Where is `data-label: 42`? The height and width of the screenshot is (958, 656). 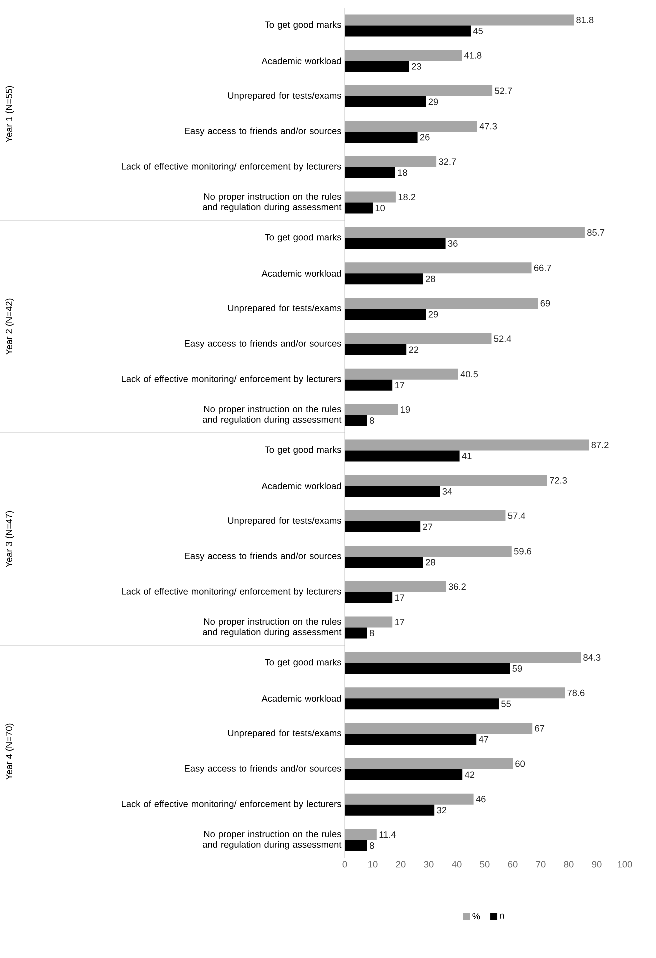
data-label: 42 is located at coordinates (470, 775).